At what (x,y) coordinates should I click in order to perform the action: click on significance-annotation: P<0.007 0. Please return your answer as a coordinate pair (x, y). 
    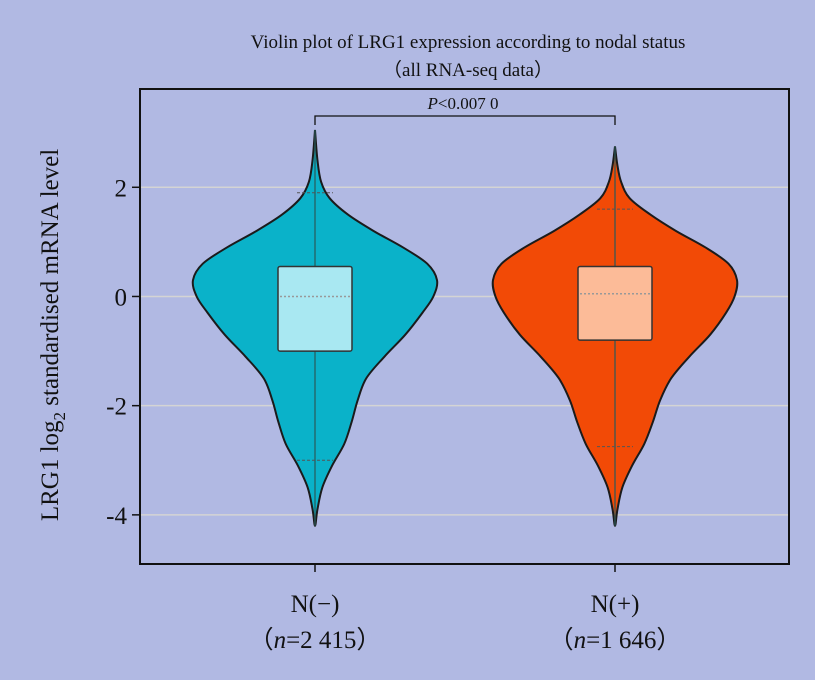
    Looking at the image, I should click on (465, 109).